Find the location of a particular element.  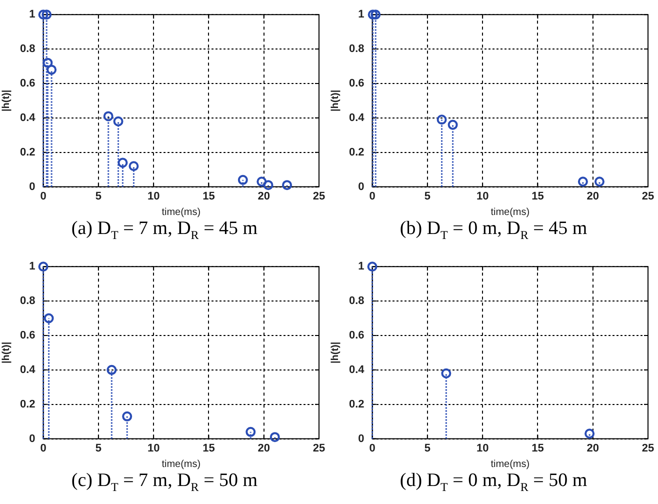

text: (c) D$_{T}$ = 7 m, D$_{R}$ = 50 m is located at coordinates (164, 482).